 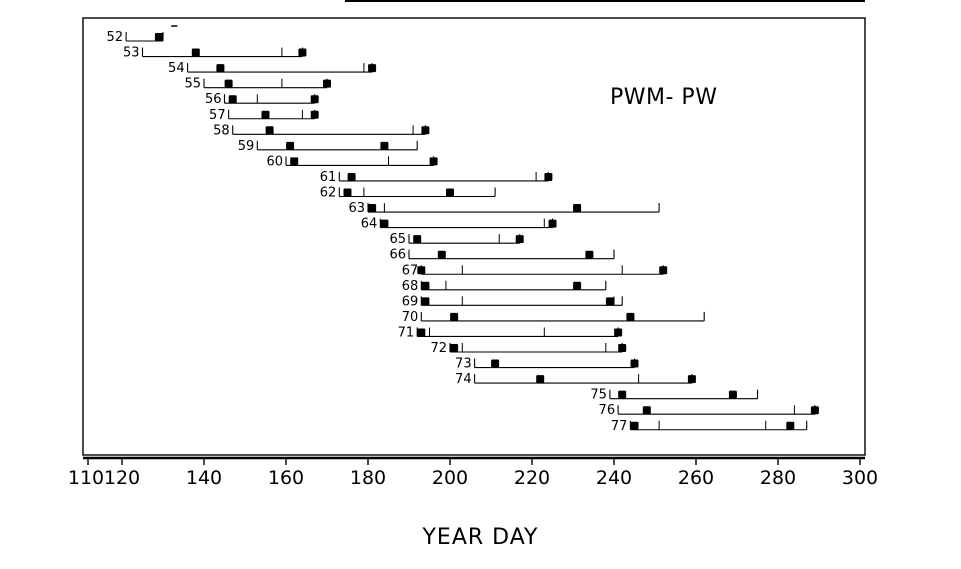 What do you see at coordinates (192, 84) in the screenshot?
I see `row-label: 55` at bounding box center [192, 84].